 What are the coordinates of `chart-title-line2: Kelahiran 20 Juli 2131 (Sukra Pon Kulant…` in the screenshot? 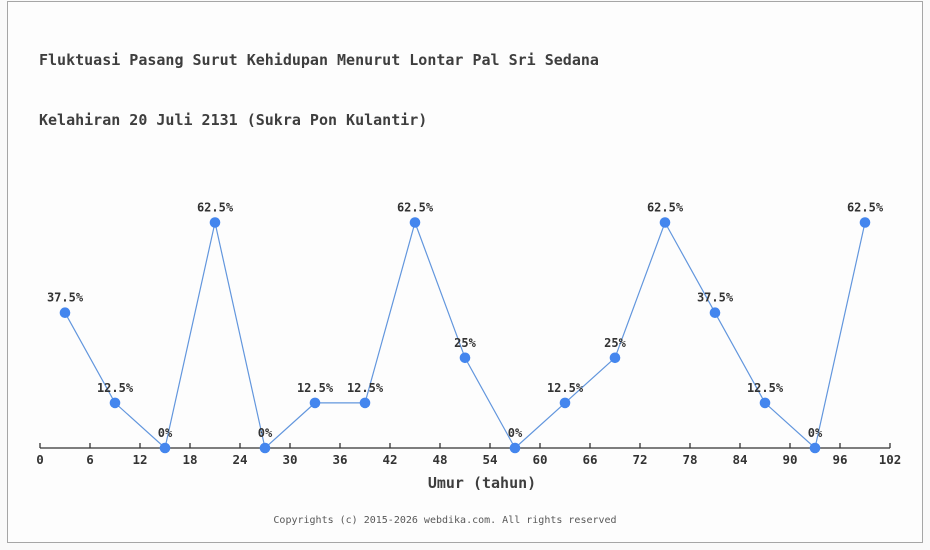 It's located at (233, 120).